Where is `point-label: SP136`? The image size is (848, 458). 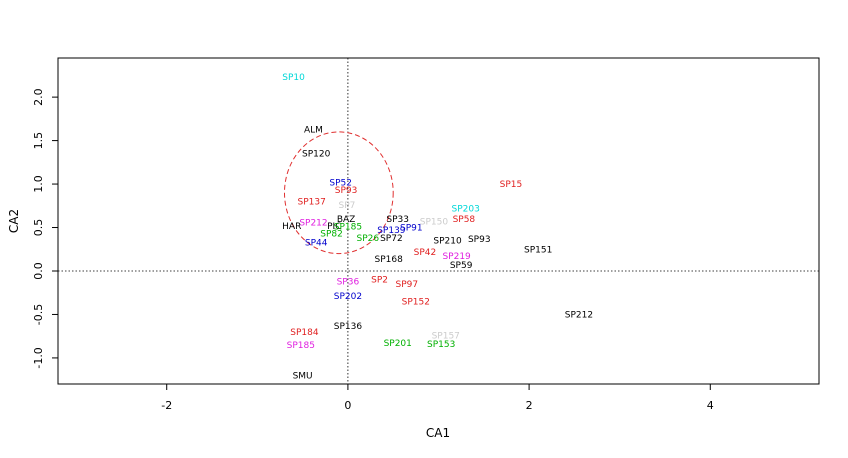 point-label: SP136 is located at coordinates (348, 327).